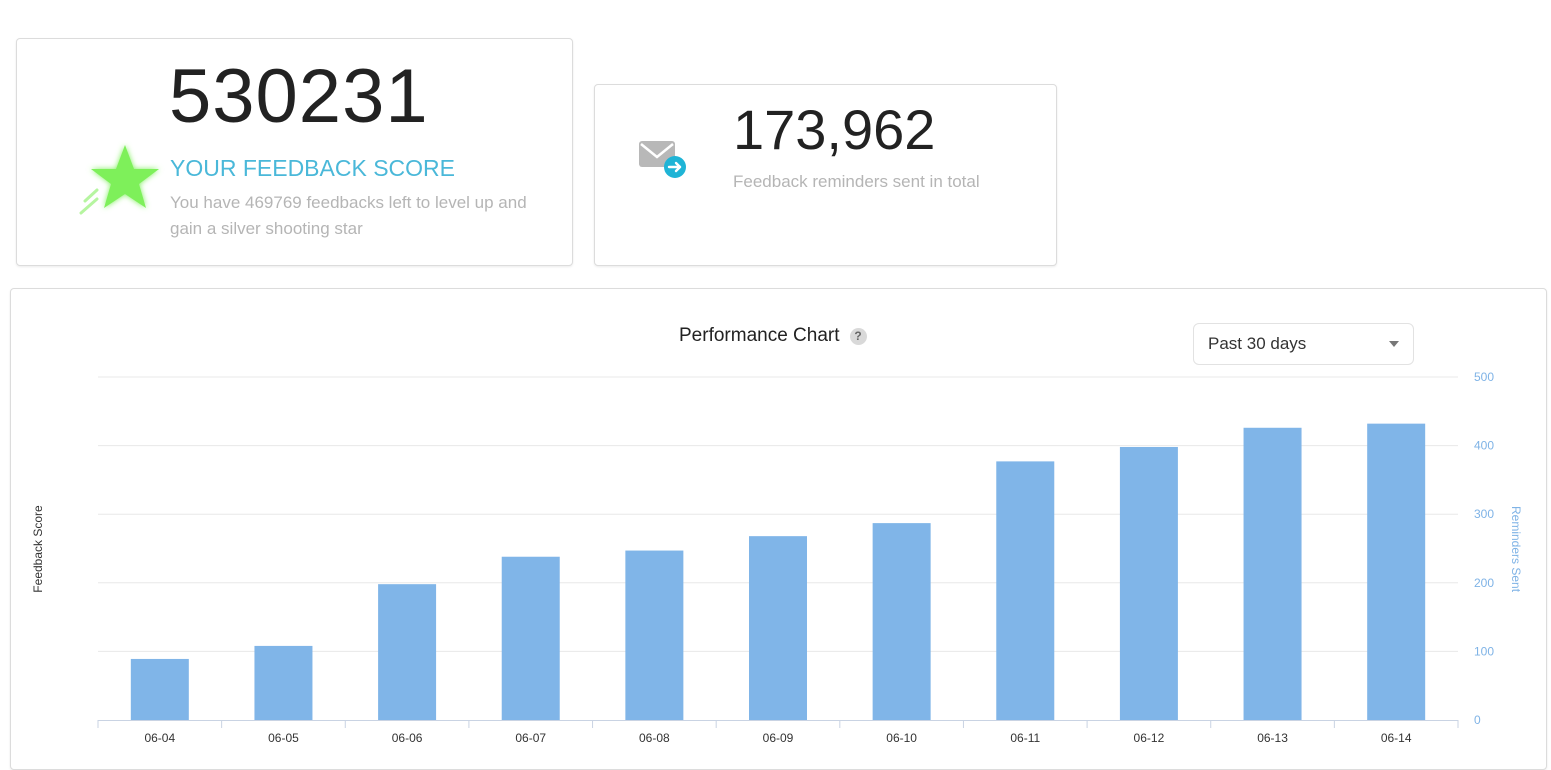  What do you see at coordinates (1396, 738) in the screenshot?
I see `x-tick-label: 06-14` at bounding box center [1396, 738].